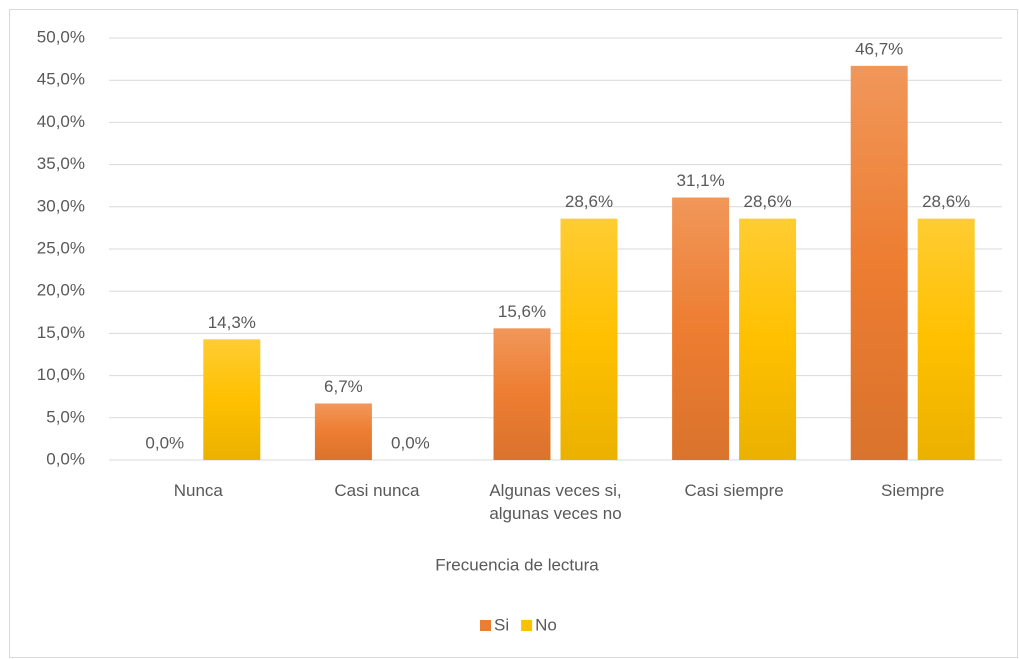 This screenshot has width=1019, height=659. Describe the element at coordinates (913, 490) in the screenshot. I see `x-tick-label: Siempre` at that location.